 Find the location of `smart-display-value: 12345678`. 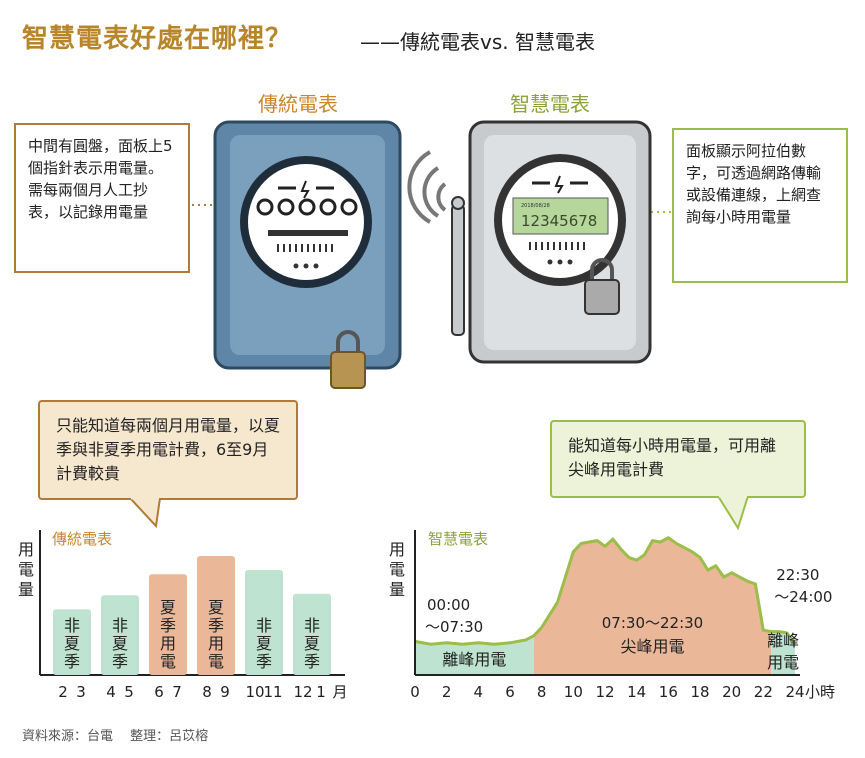

smart-display-value: 12345678 is located at coordinates (559, 221).